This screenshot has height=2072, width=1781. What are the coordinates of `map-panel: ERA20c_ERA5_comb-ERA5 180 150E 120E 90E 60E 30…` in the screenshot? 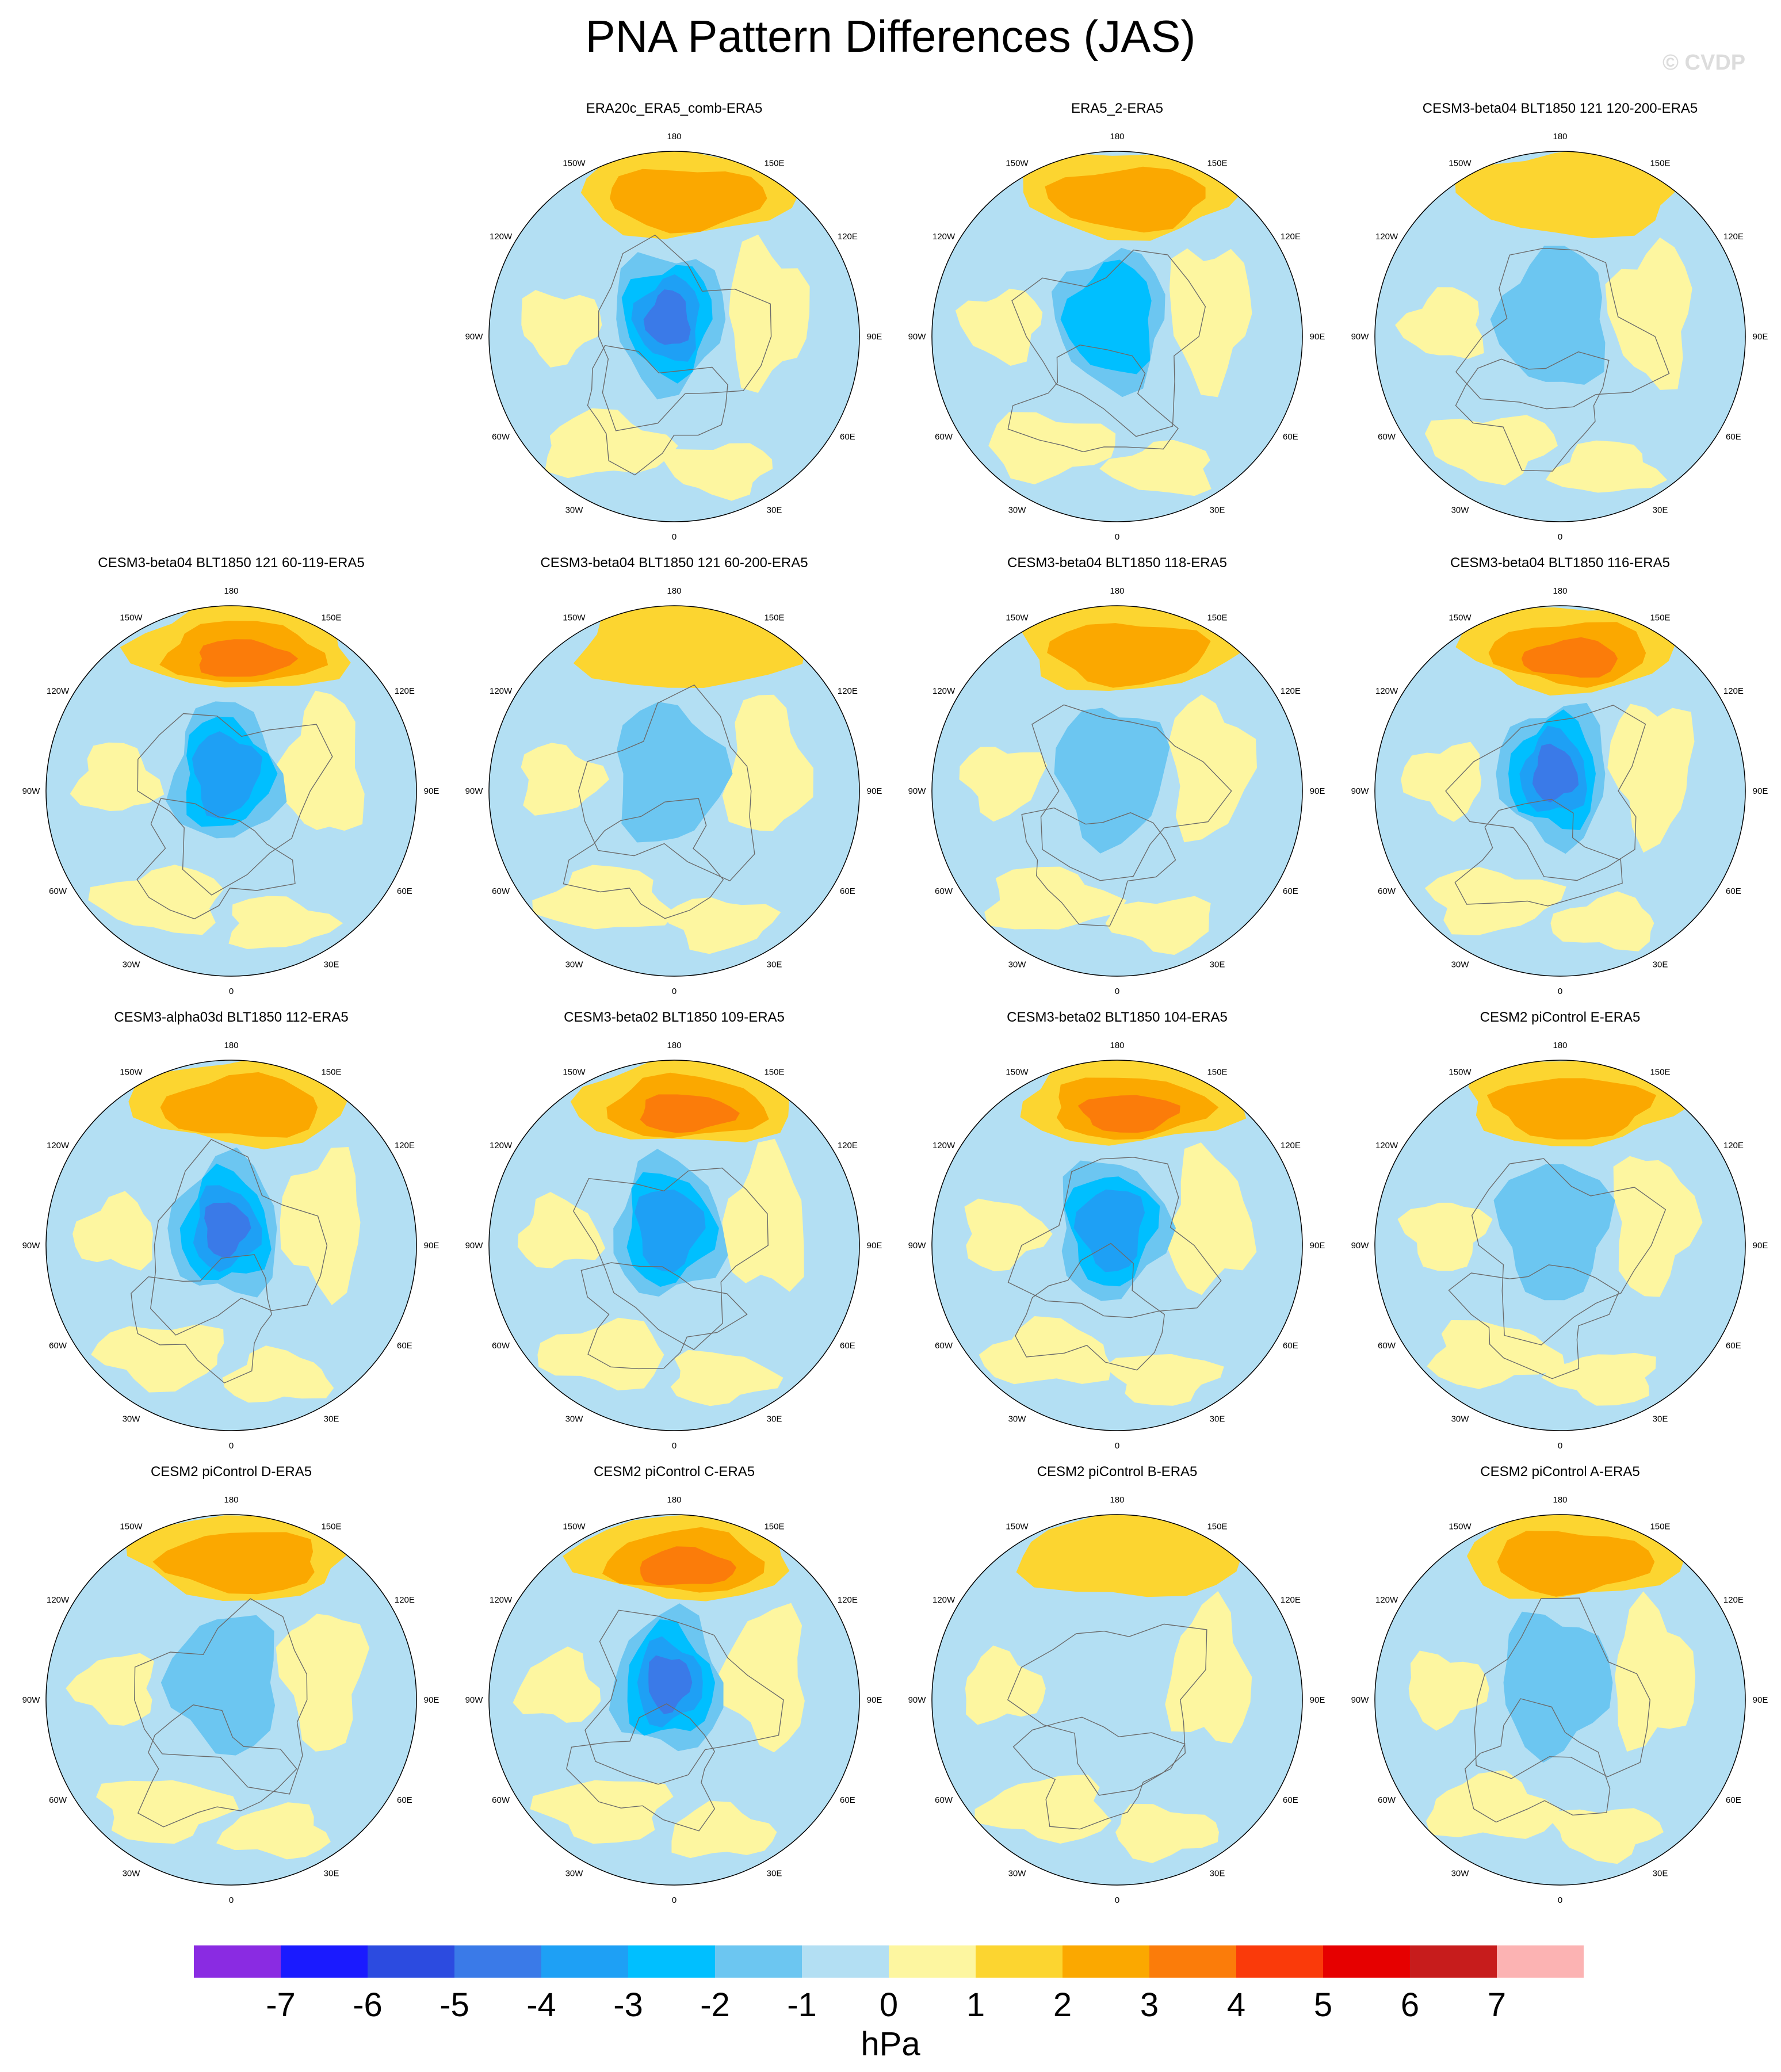 It's located at (674, 325).